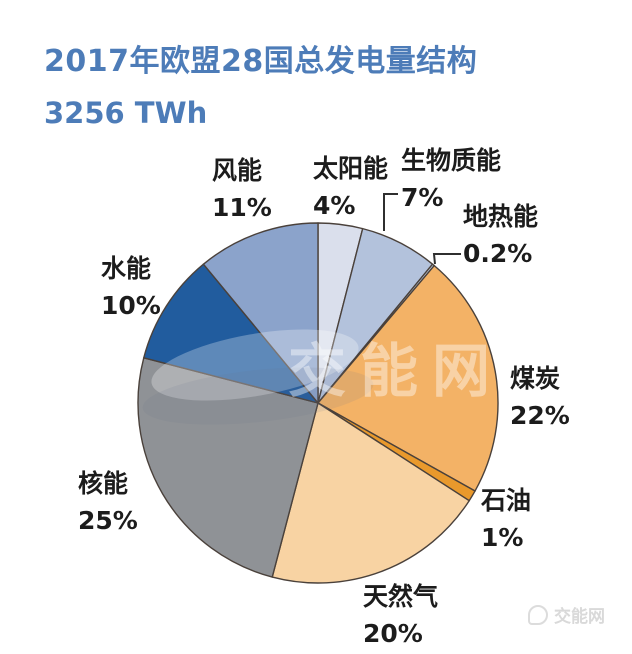 The width and height of the screenshot is (632, 654). Describe the element at coordinates (334, 205) in the screenshot. I see `label-solar-percent: 4%` at that location.